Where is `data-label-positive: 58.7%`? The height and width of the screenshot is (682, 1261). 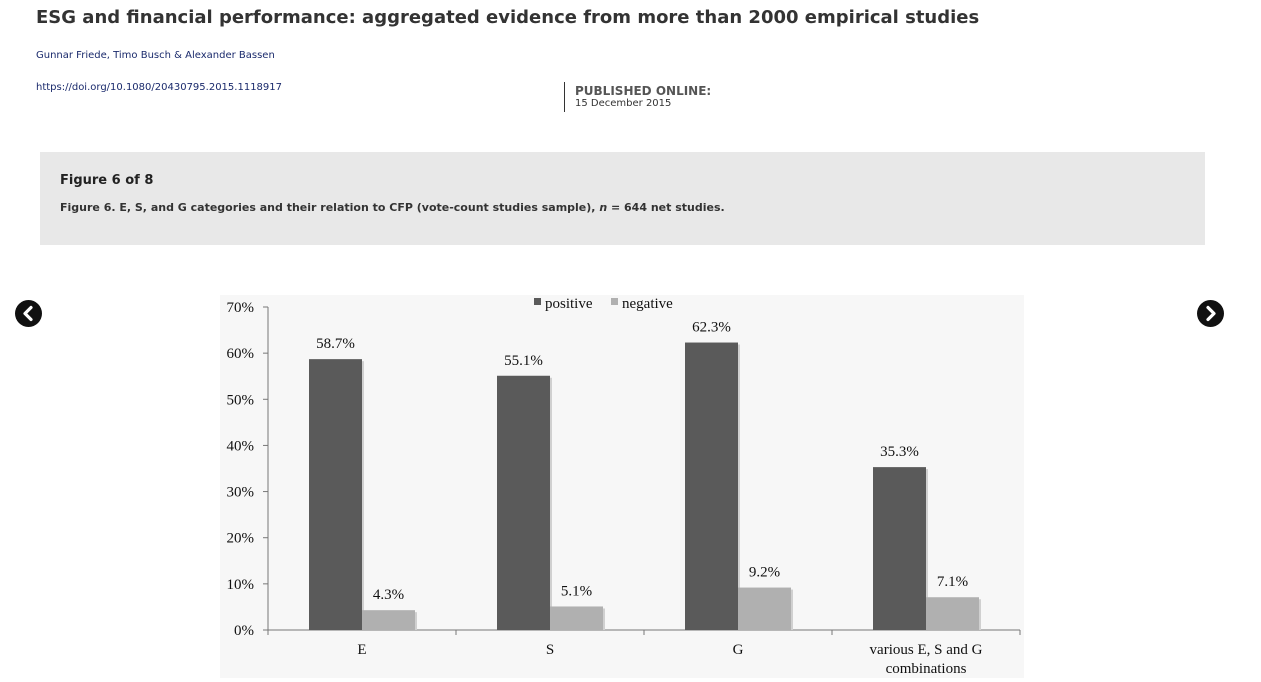 data-label-positive: 58.7% is located at coordinates (335, 344).